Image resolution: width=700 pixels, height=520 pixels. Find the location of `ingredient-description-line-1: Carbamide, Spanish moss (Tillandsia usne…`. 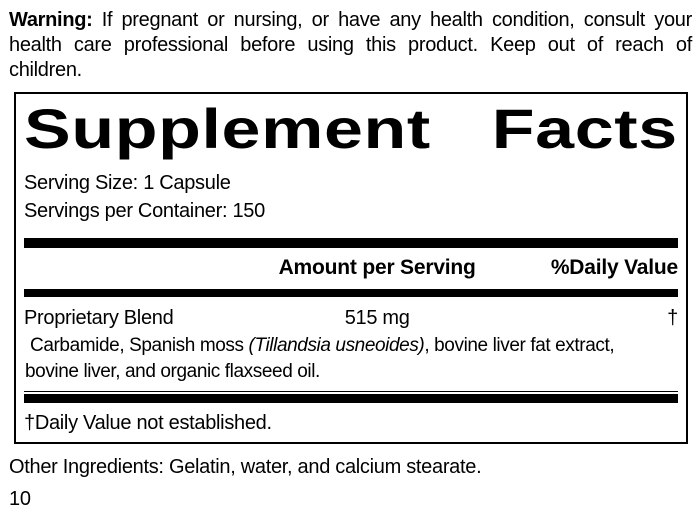

ingredient-description-line-1: Carbamide, Spanish moss (Tillandsia usne… is located at coordinates (351, 346).